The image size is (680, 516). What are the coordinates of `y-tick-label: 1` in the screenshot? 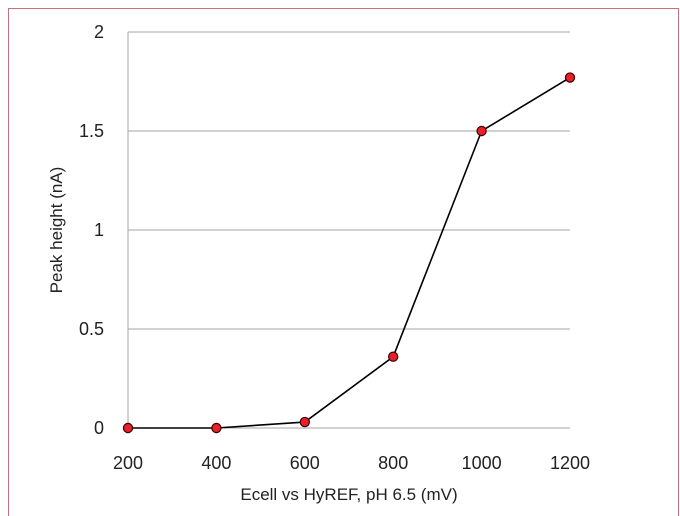 It's located at (99, 230).